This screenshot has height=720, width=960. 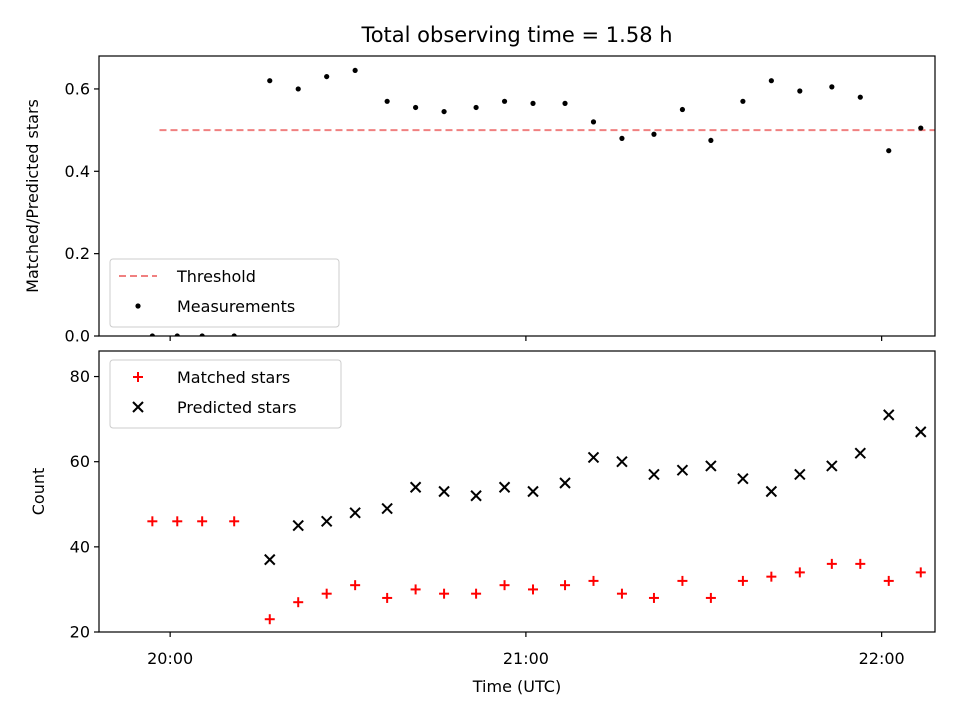 I want to click on y-tick-label: 0.4, so click(x=77, y=171).